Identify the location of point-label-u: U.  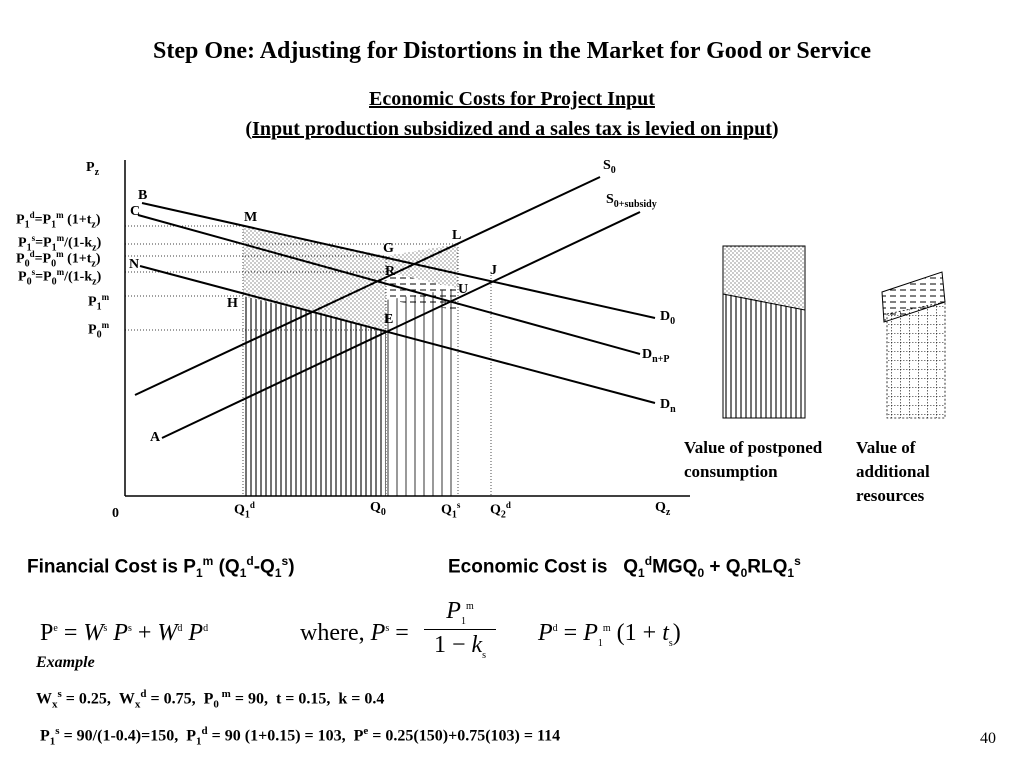
(463, 289).